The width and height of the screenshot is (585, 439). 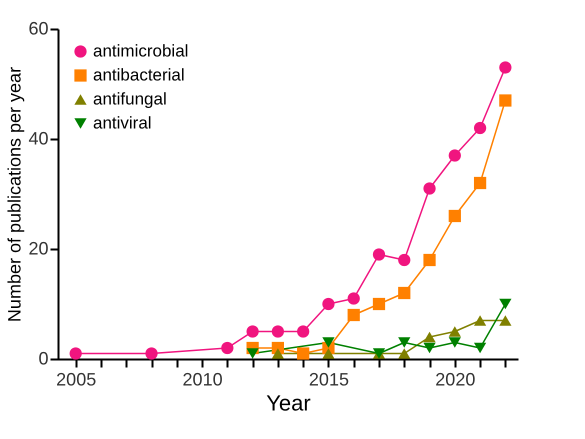 What do you see at coordinates (202, 380) in the screenshot?
I see `x-tick-label: 2010` at bounding box center [202, 380].